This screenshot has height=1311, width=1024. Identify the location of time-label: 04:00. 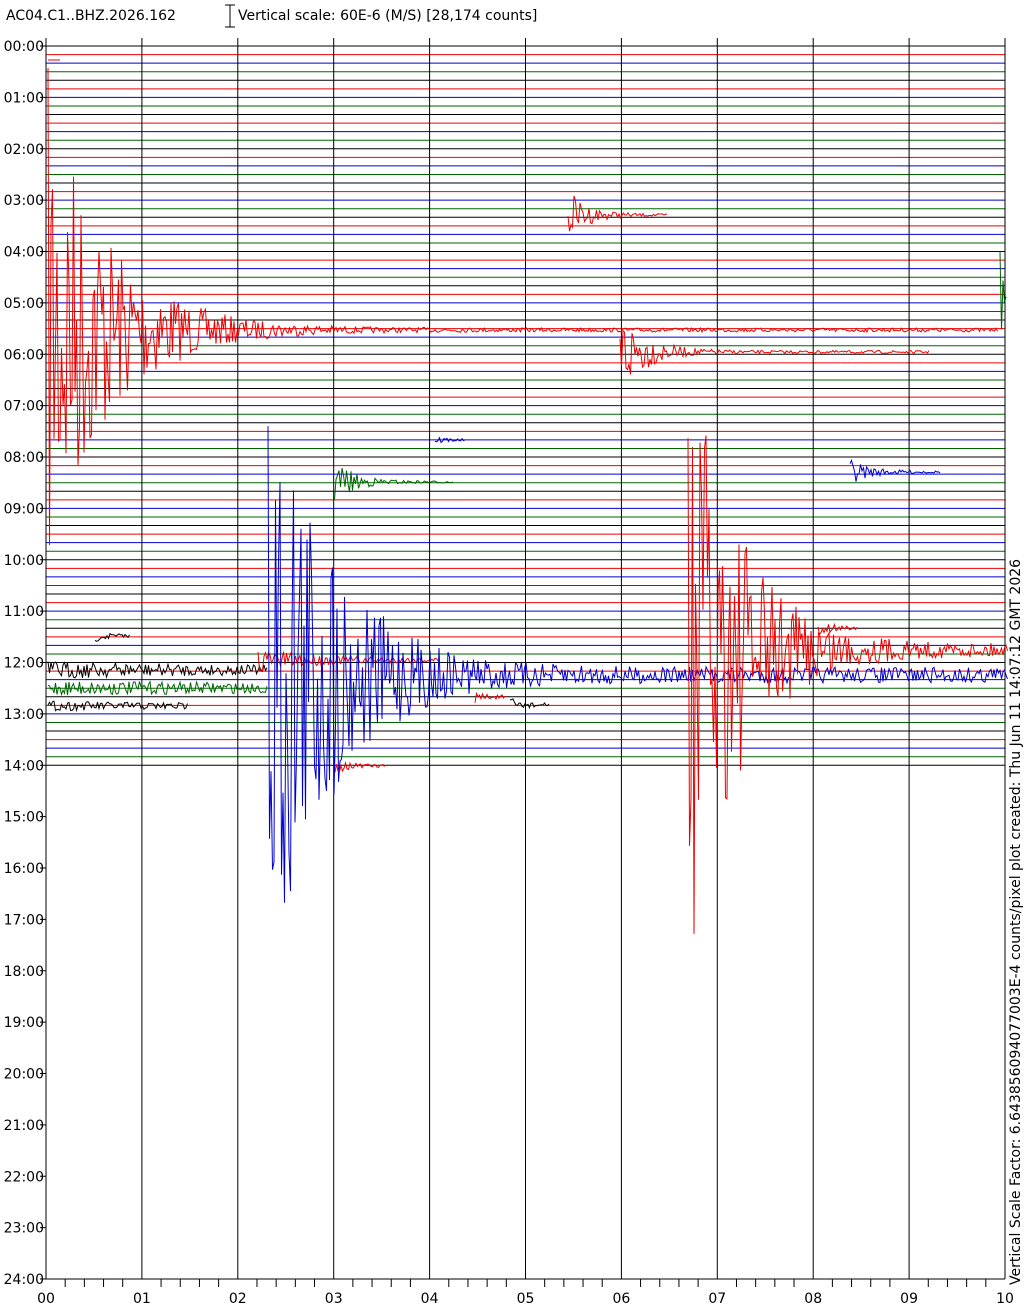
(24, 253).